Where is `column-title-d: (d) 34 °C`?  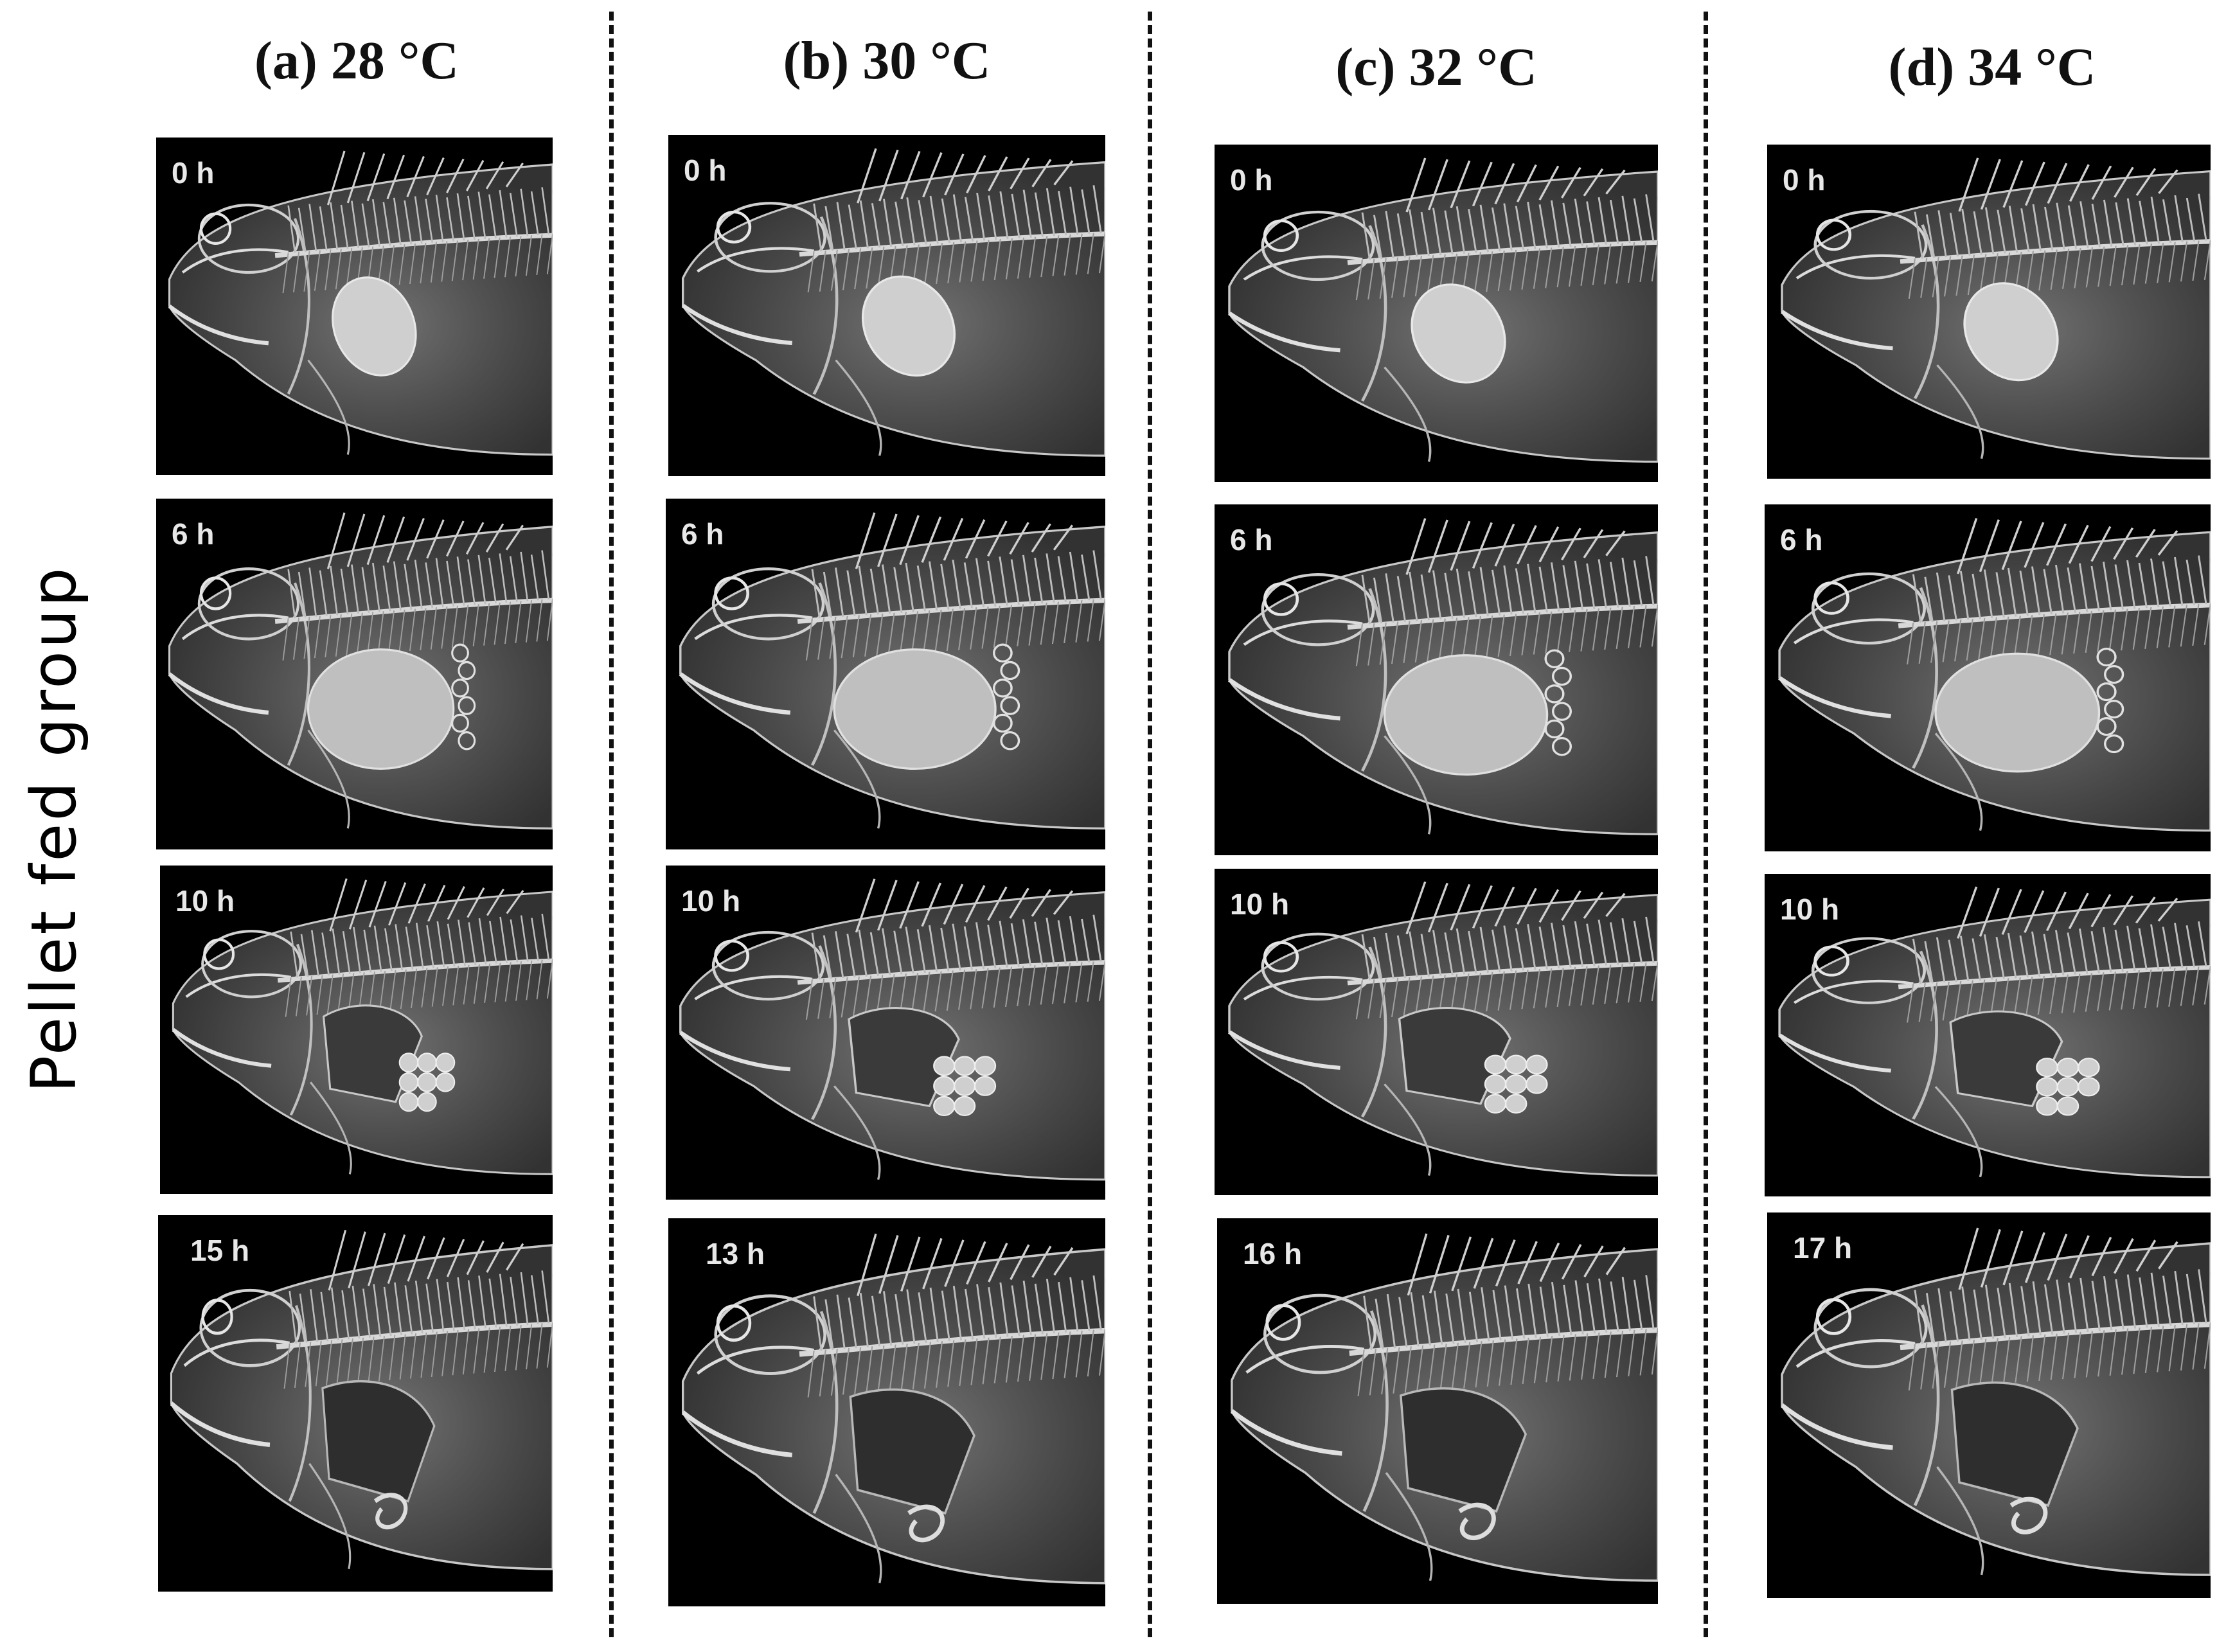
column-title-d: (d) 34 °C is located at coordinates (1992, 67).